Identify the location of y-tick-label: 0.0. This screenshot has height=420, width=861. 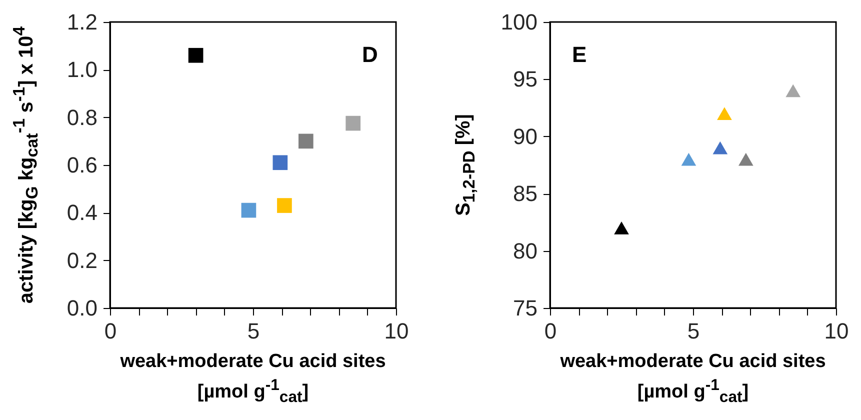
(82, 308).